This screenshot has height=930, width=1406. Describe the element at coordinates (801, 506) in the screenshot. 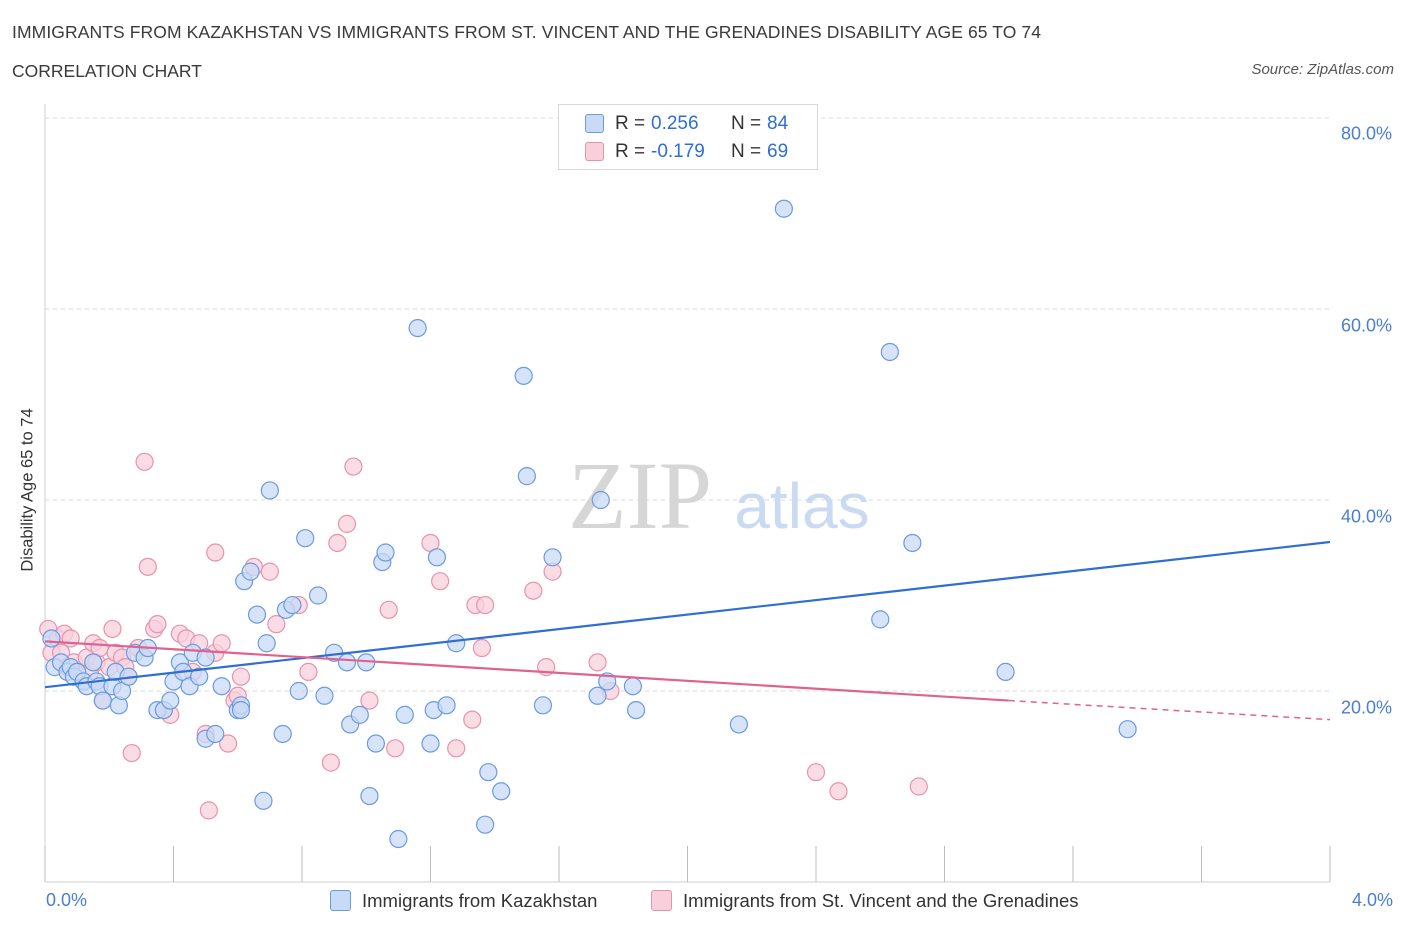

I see `watermark-atlas: atlas` at that location.